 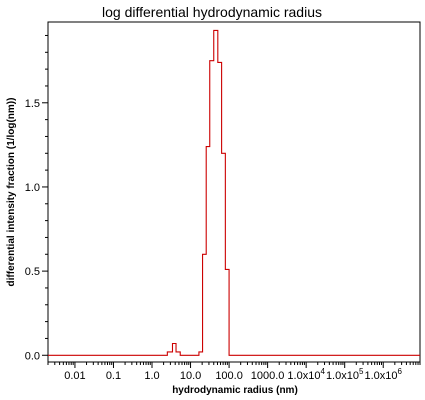 I want to click on y-tick-label: 1.5, so click(x=32, y=104).